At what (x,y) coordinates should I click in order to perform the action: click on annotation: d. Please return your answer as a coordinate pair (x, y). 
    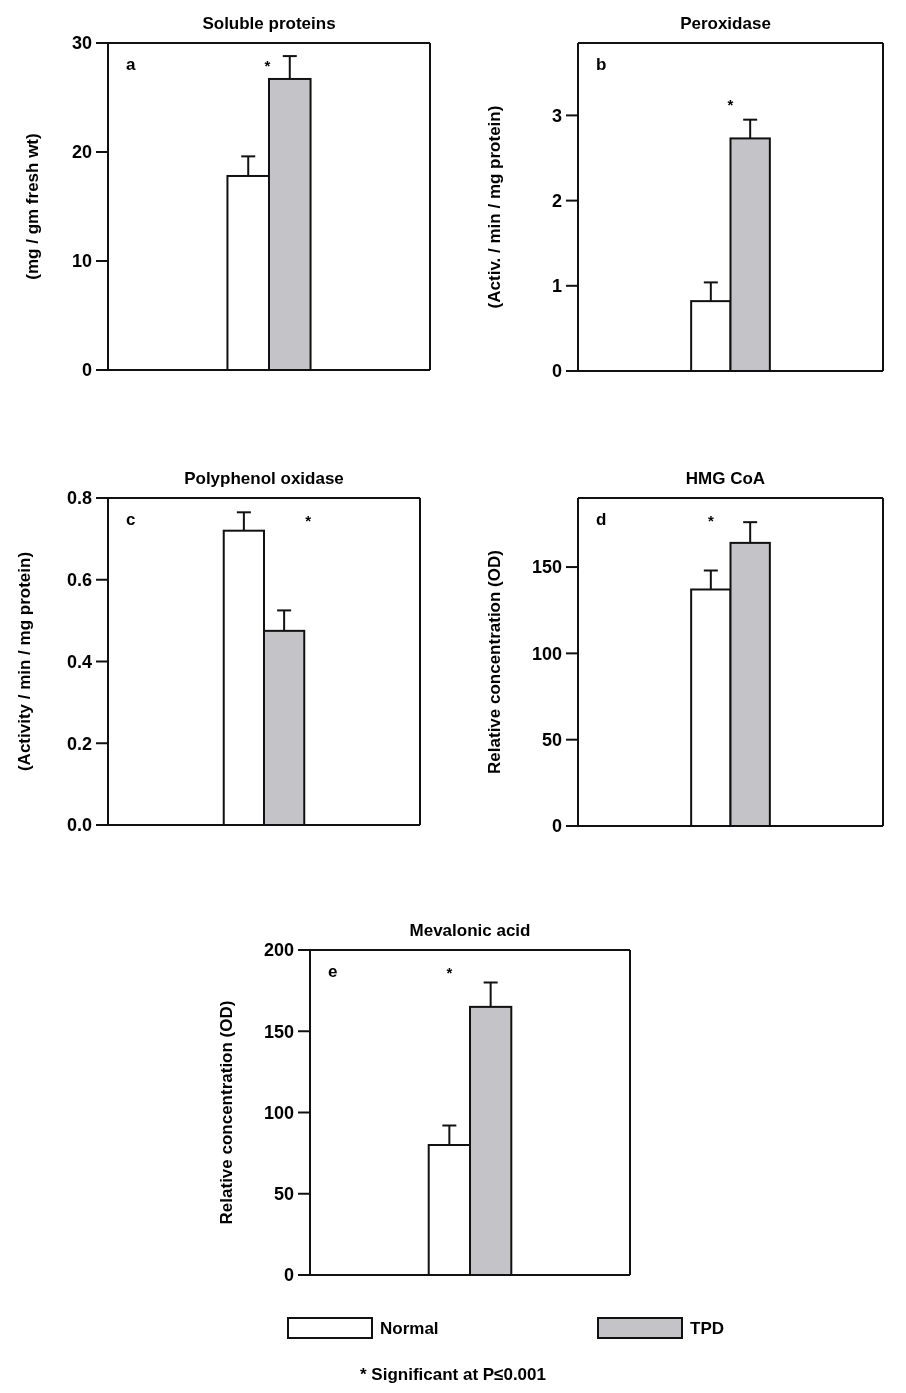
    Looking at the image, I should click on (601, 519).